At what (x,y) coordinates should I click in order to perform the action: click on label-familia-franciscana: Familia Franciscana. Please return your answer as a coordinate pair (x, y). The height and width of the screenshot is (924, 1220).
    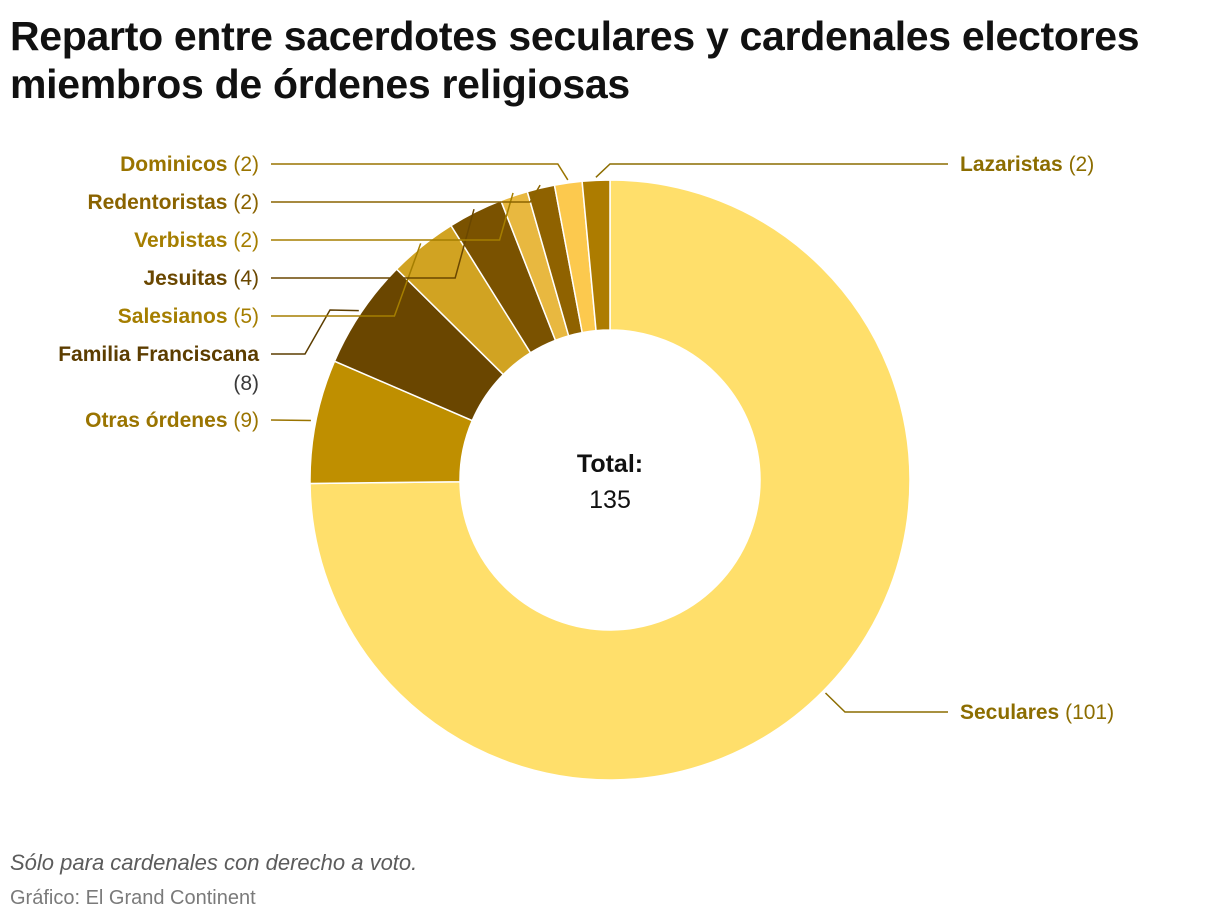
    Looking at the image, I should click on (158, 354).